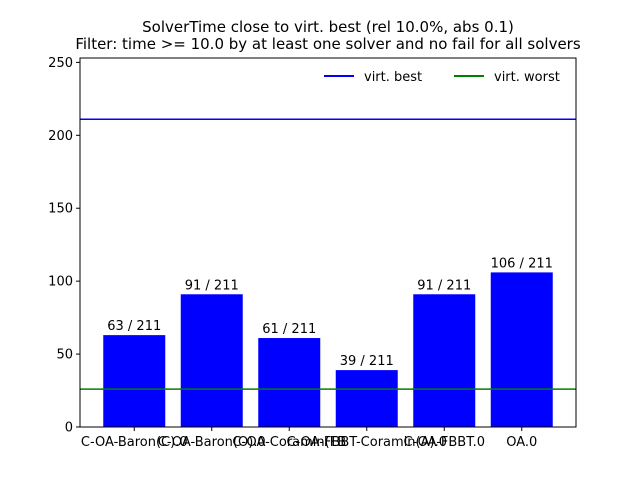 This screenshot has width=640, height=480. I want to click on bar-value-label: 39 / 211, so click(367, 361).